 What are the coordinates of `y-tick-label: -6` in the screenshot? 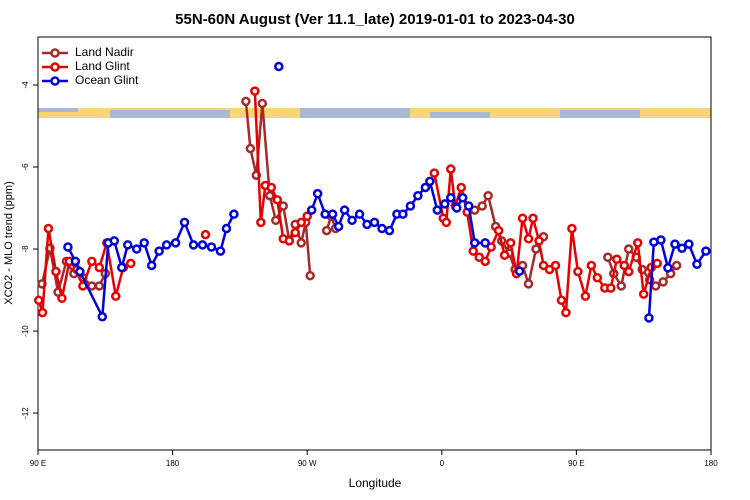 It's located at (25, 167).